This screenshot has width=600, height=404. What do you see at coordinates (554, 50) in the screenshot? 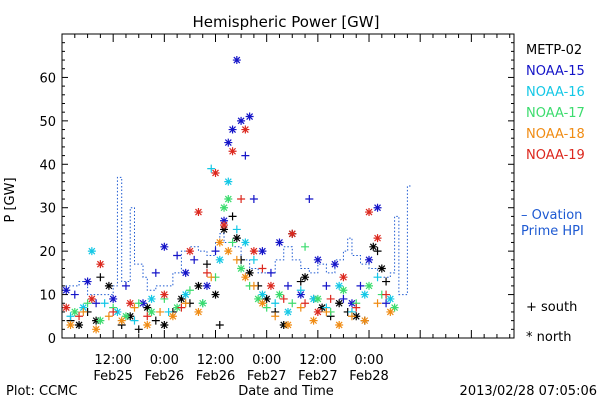
I see `legend-entry: METP-02` at bounding box center [554, 50].